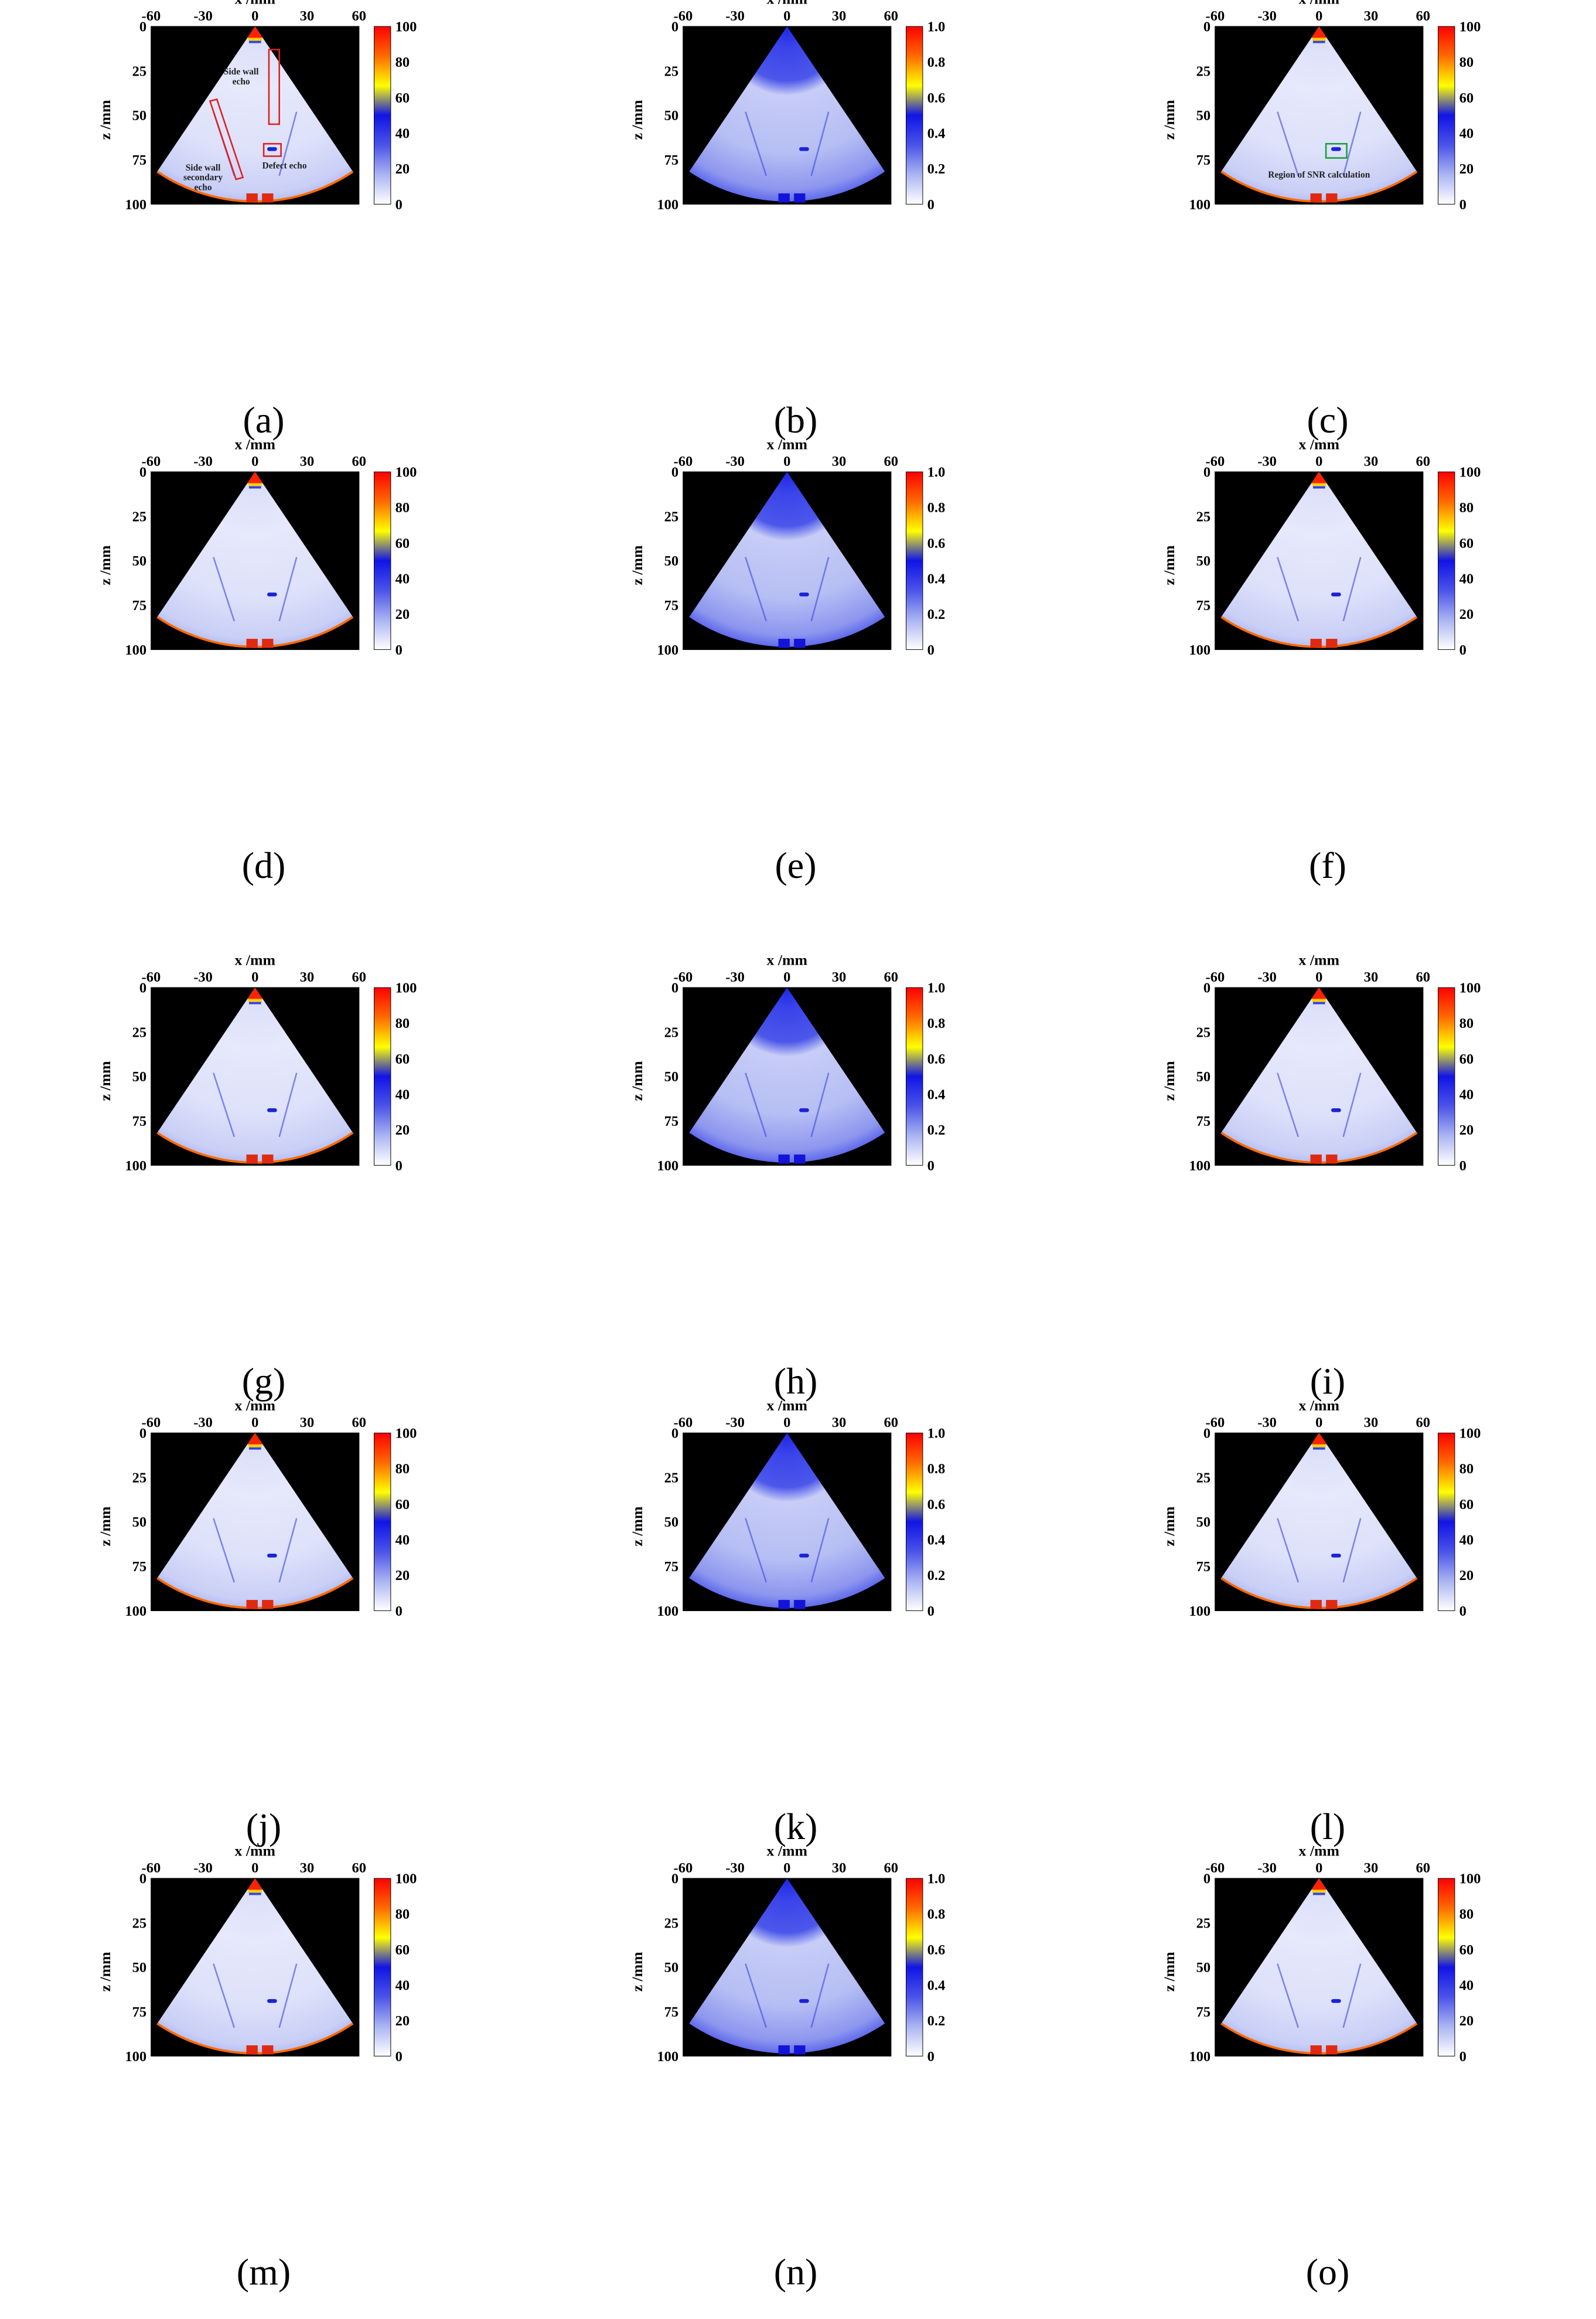  Describe the element at coordinates (1319, 175) in the screenshot. I see `annotation-label-line: Region of SNR calculation` at that location.